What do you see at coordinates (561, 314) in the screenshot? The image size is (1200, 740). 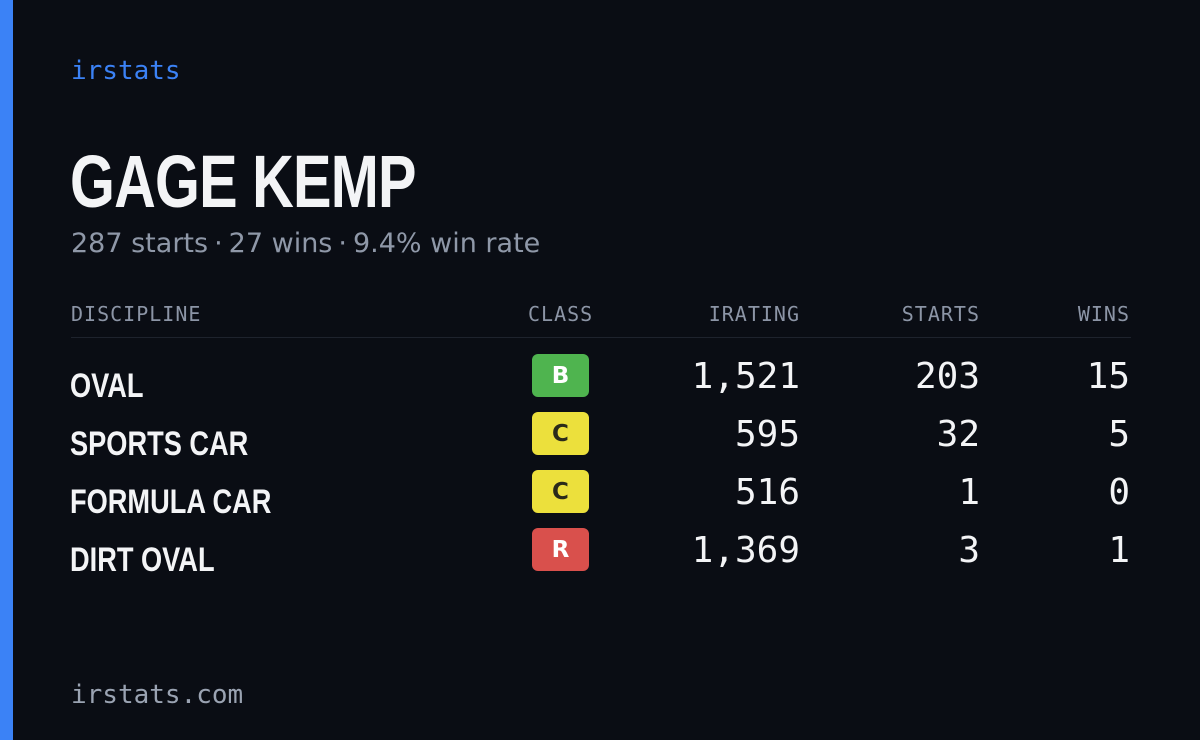 I see `header-class: CLASS` at bounding box center [561, 314].